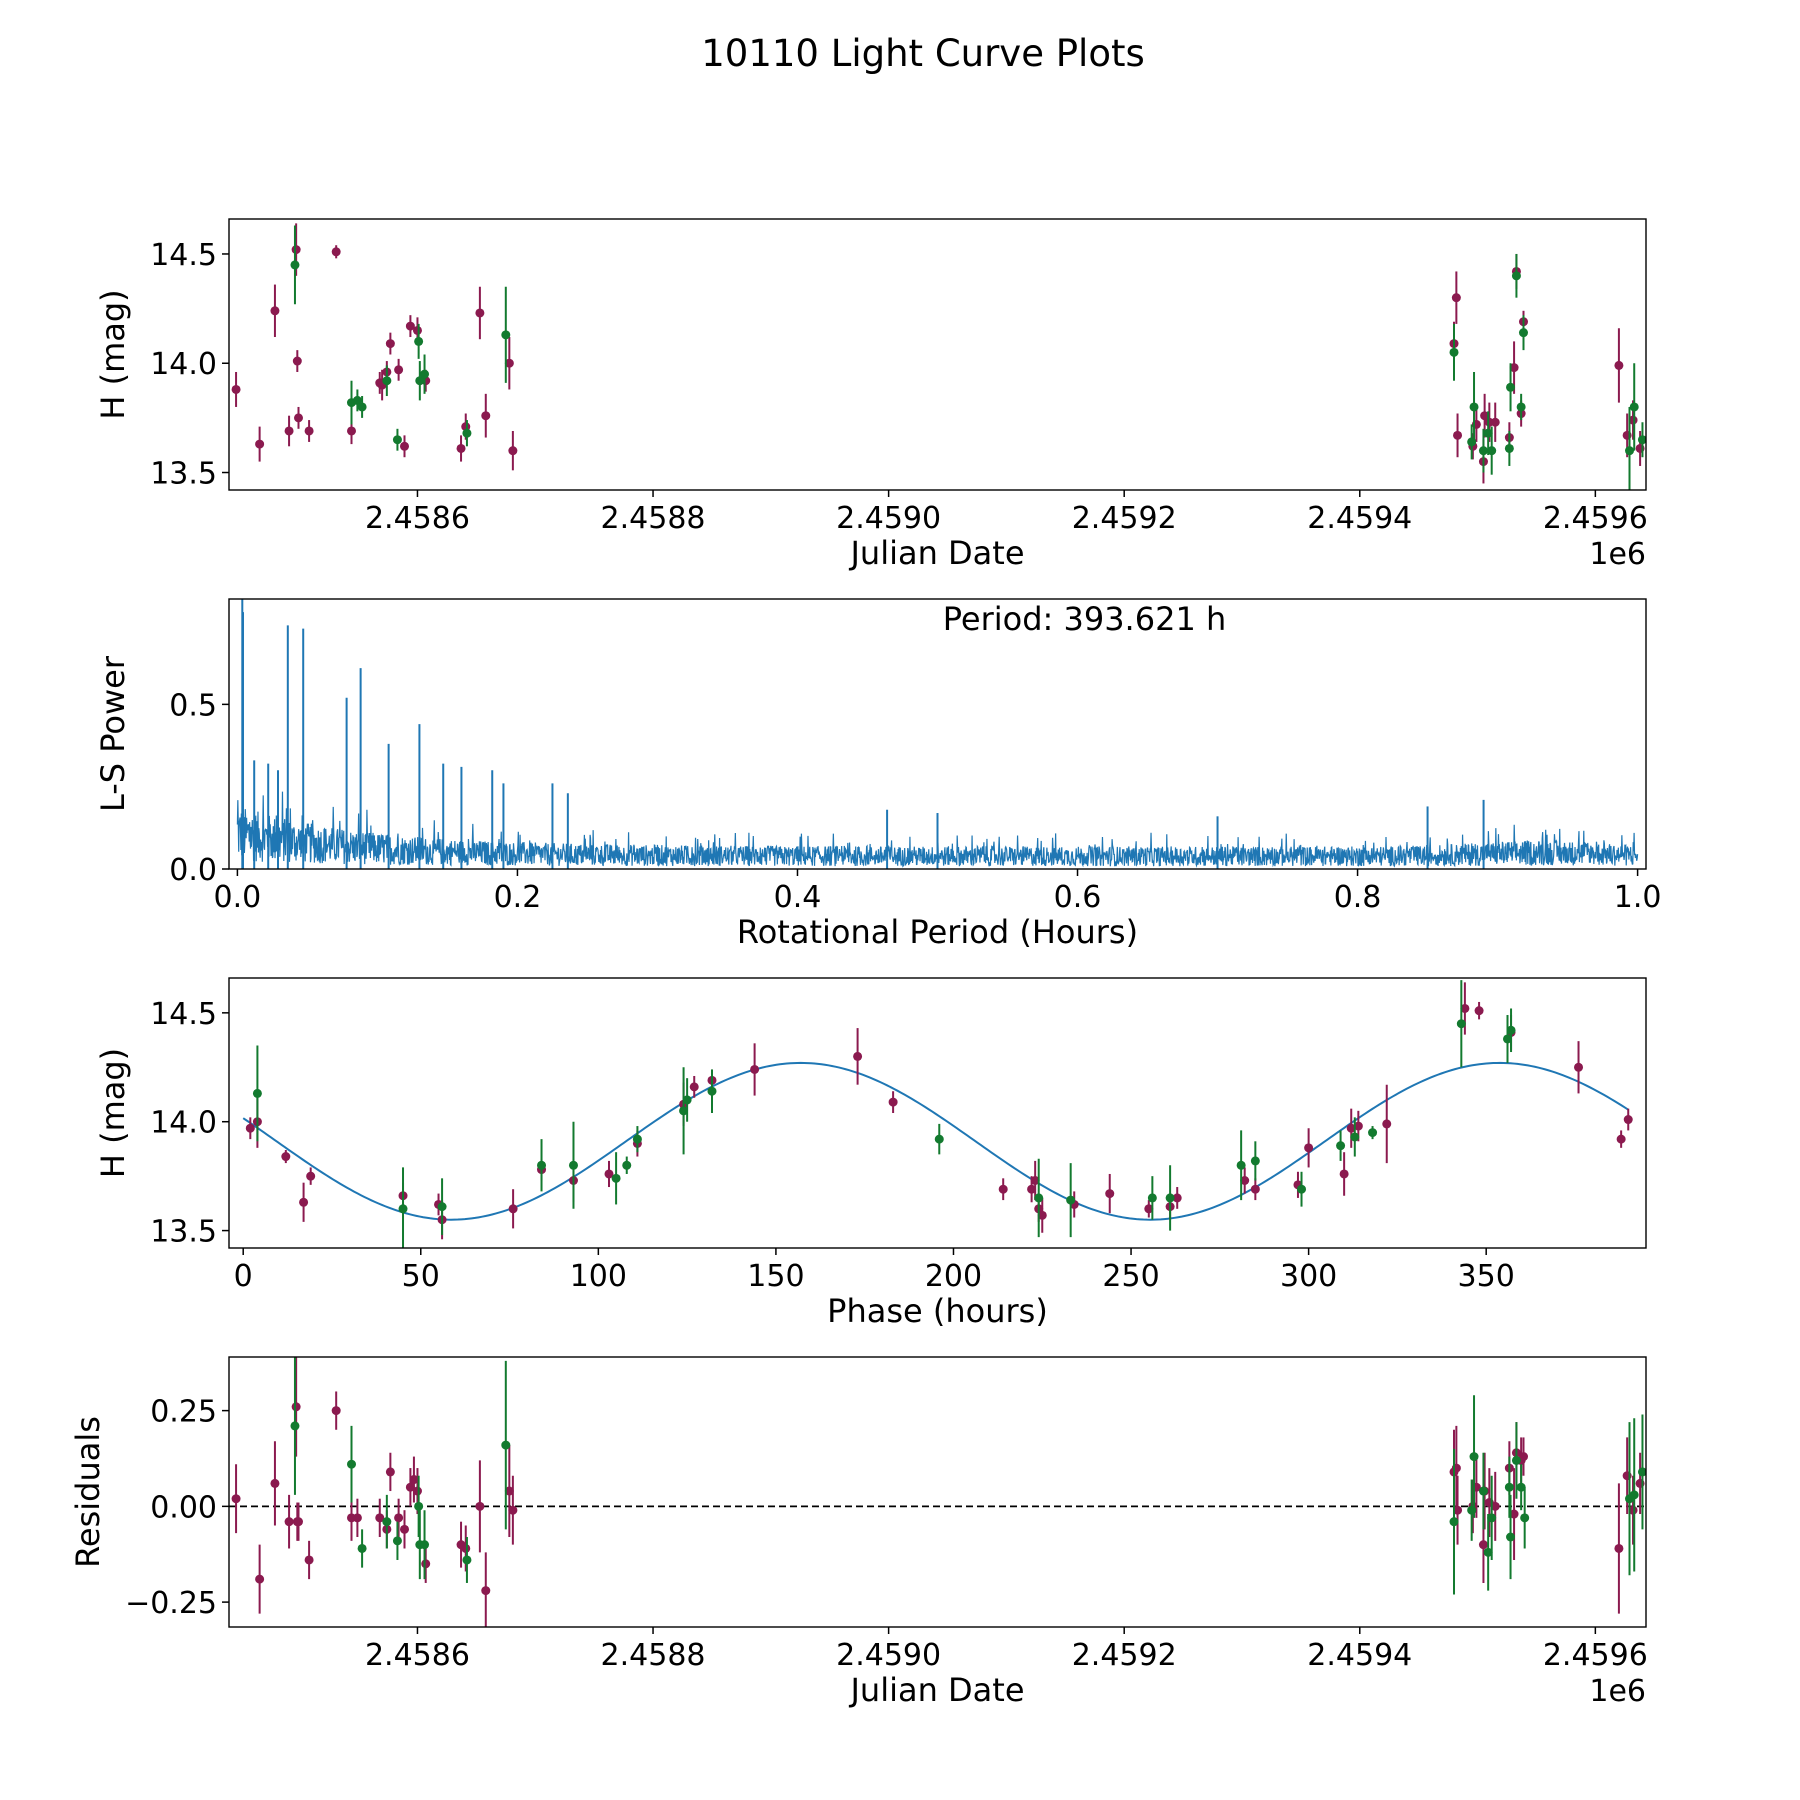 This screenshot has width=1800, height=1800. What do you see at coordinates (1085, 619) in the screenshot?
I see `period-annotation: Period: 393.621 h` at bounding box center [1085, 619].